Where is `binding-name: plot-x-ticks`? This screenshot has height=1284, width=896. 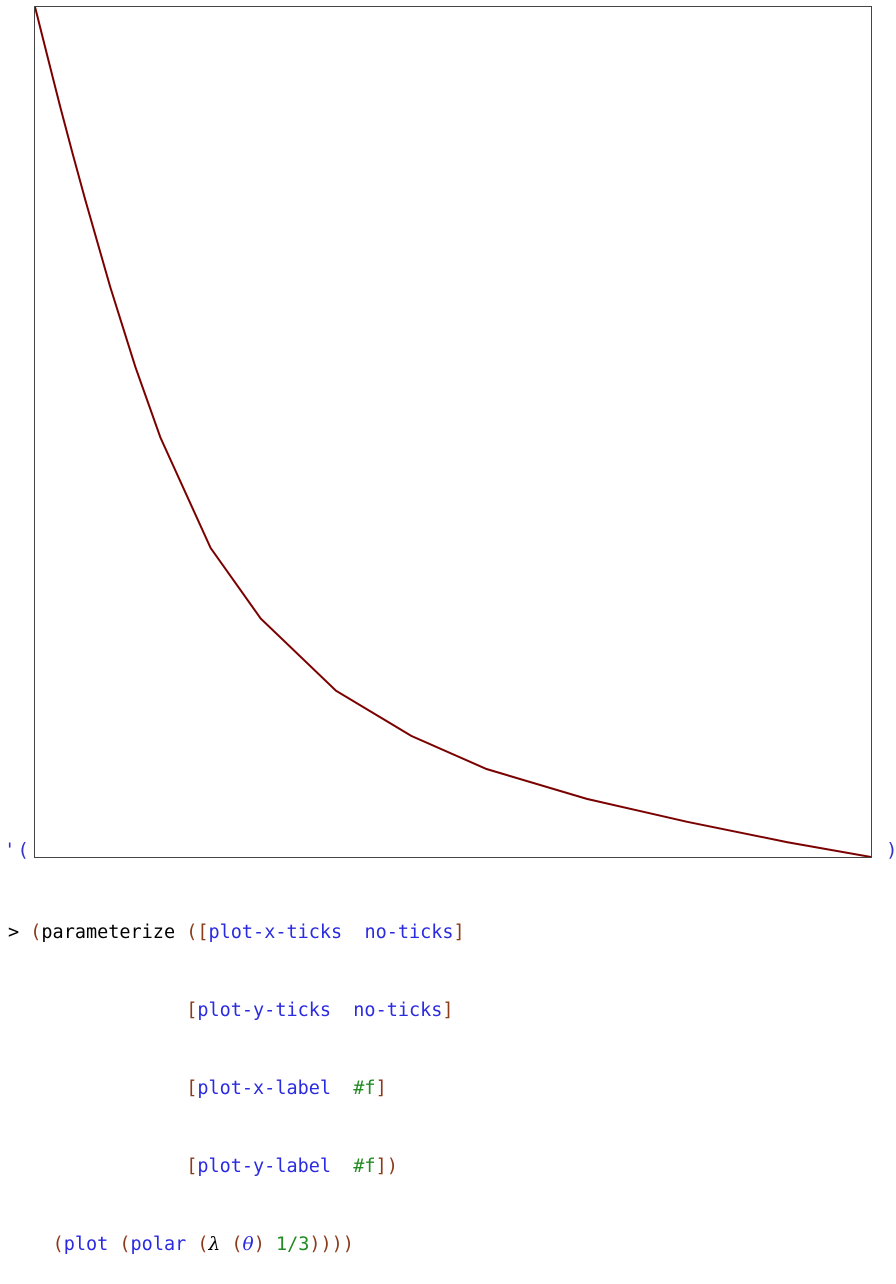 binding-name: plot-x-ticks is located at coordinates (275, 932).